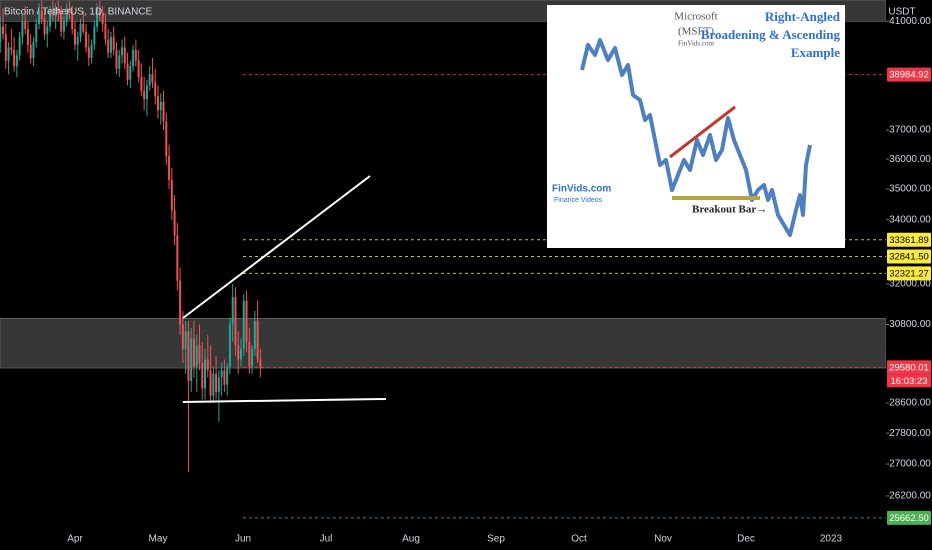  I want to click on inset-logo: FinVids.com, so click(581, 189).